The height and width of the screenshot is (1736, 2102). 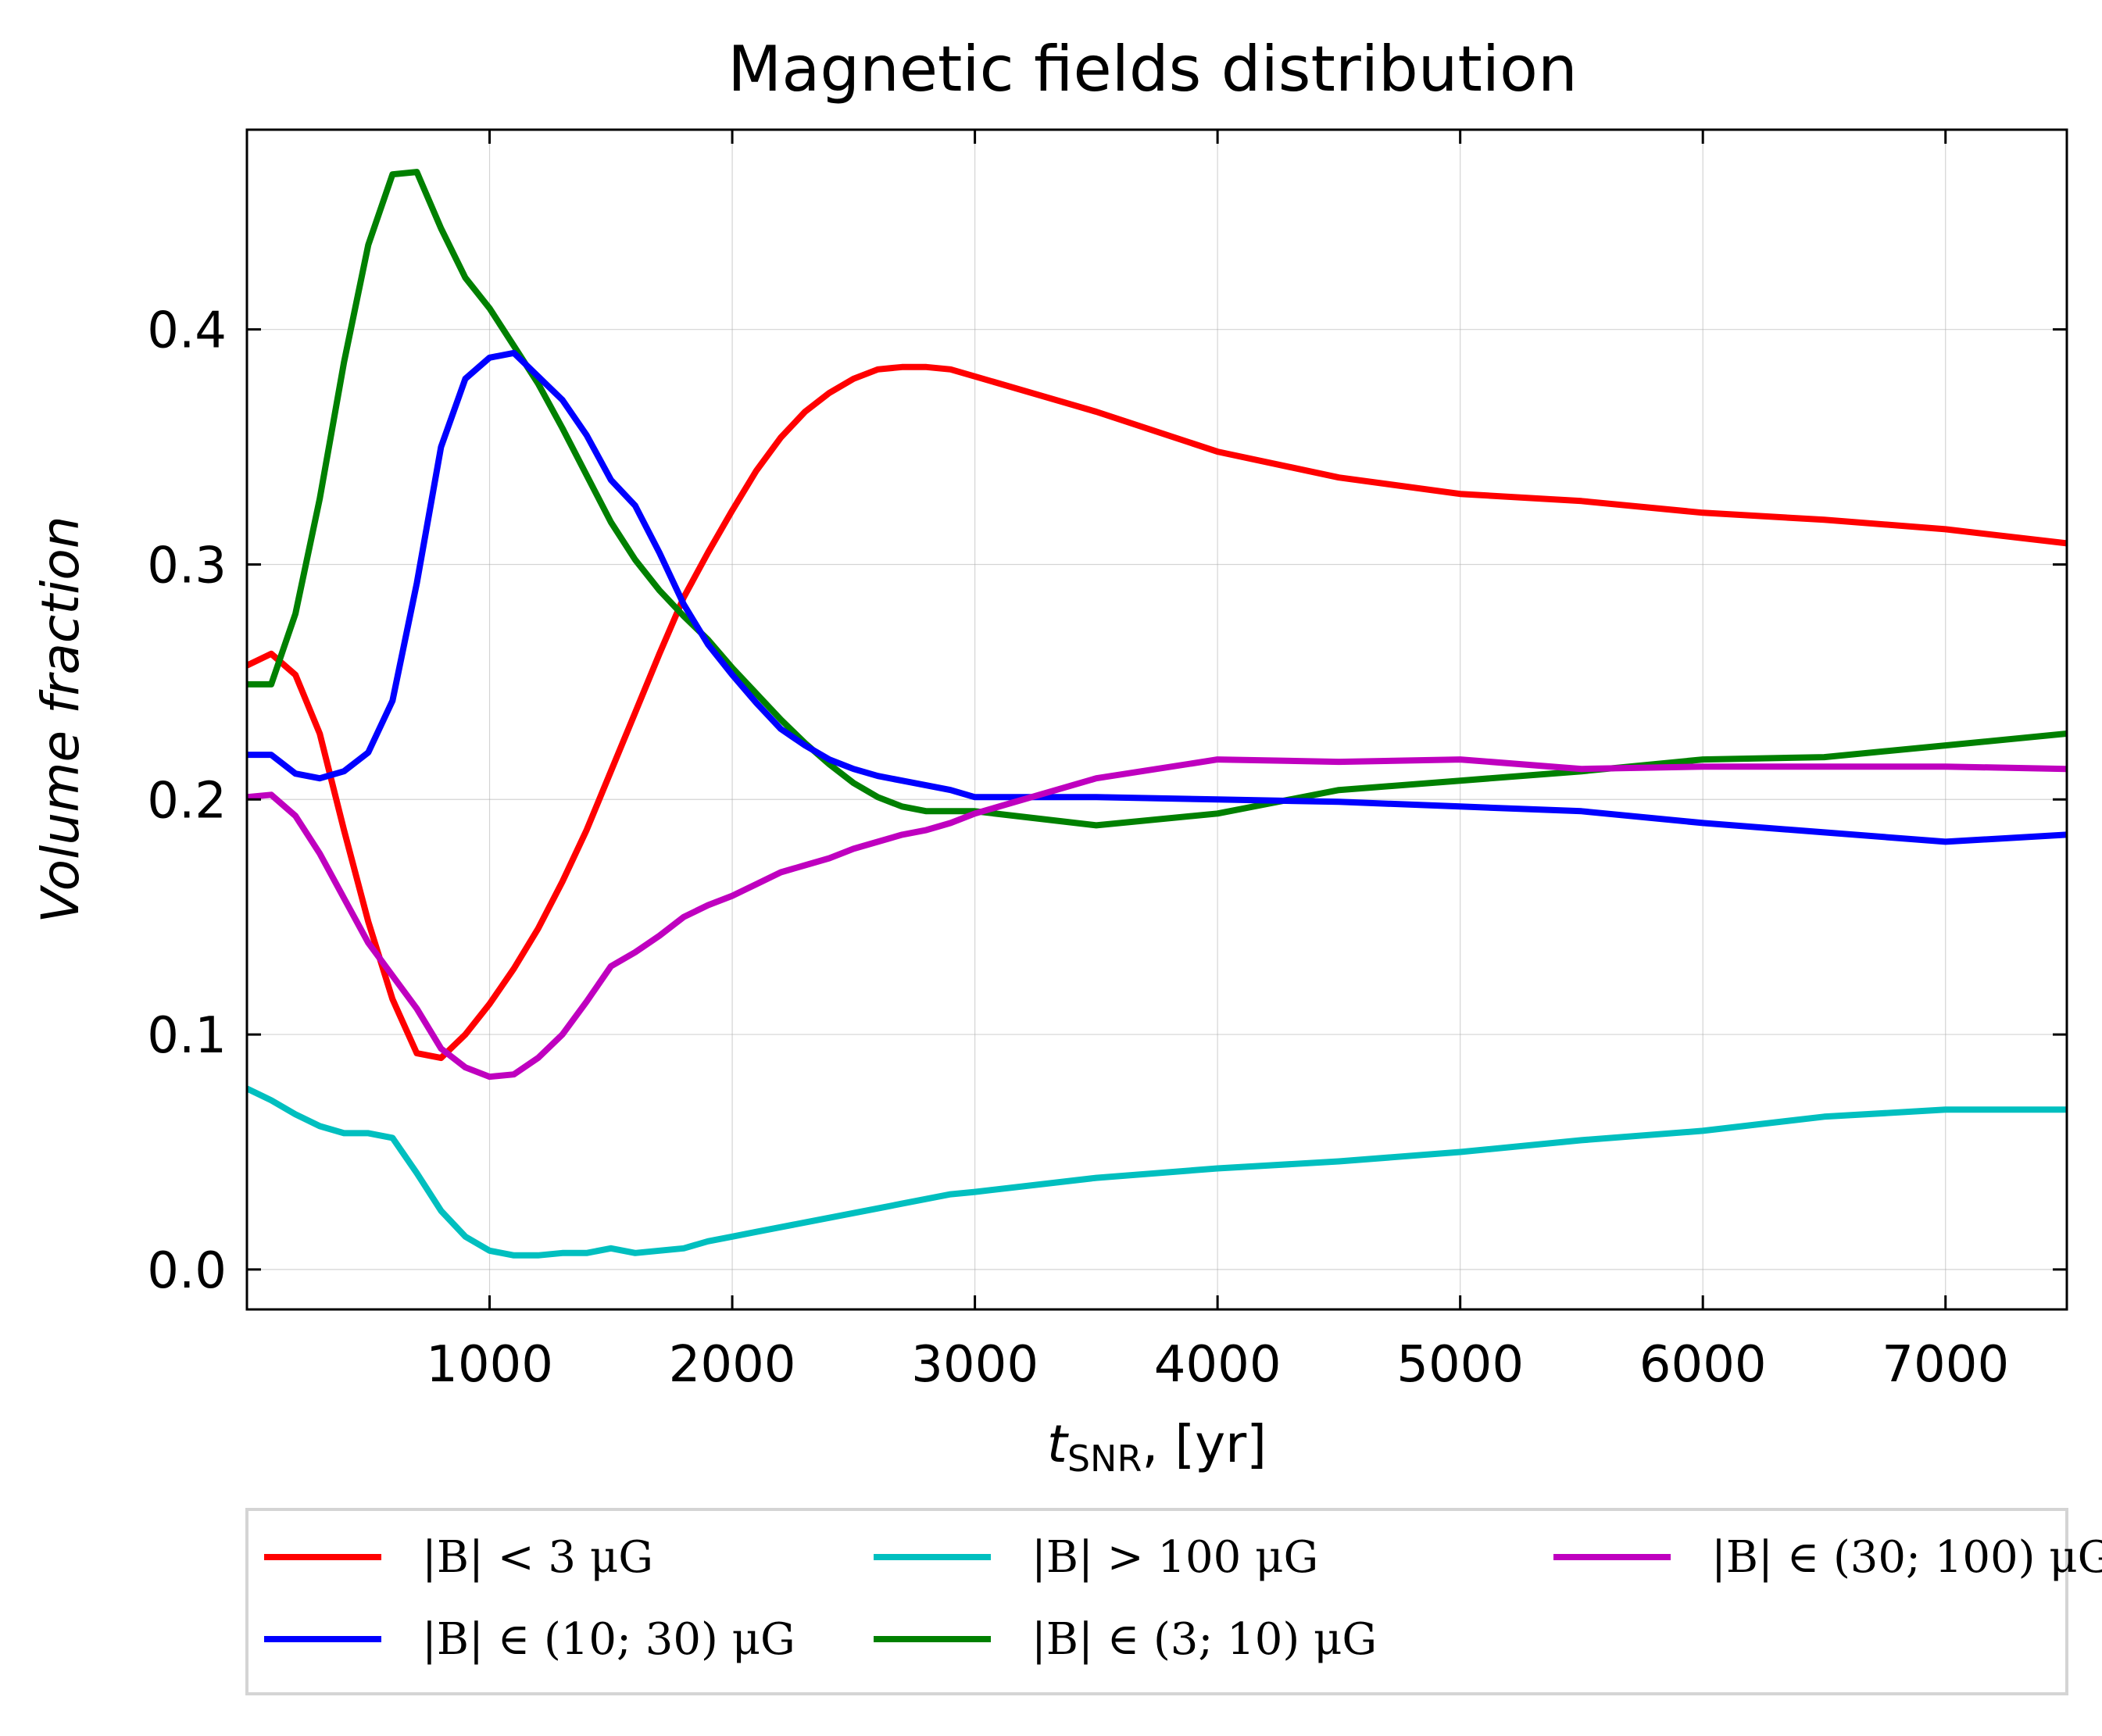 What do you see at coordinates (537, 1557) in the screenshot?
I see `legend-label: |B| < 3 μG` at bounding box center [537, 1557].